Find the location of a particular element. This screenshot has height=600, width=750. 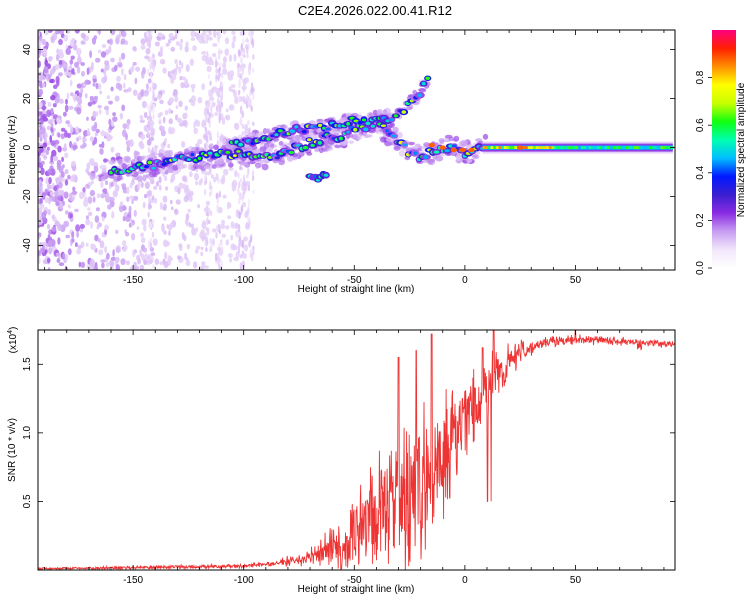

snr-y-tick-label: 1.5 is located at coordinates (27, 364).